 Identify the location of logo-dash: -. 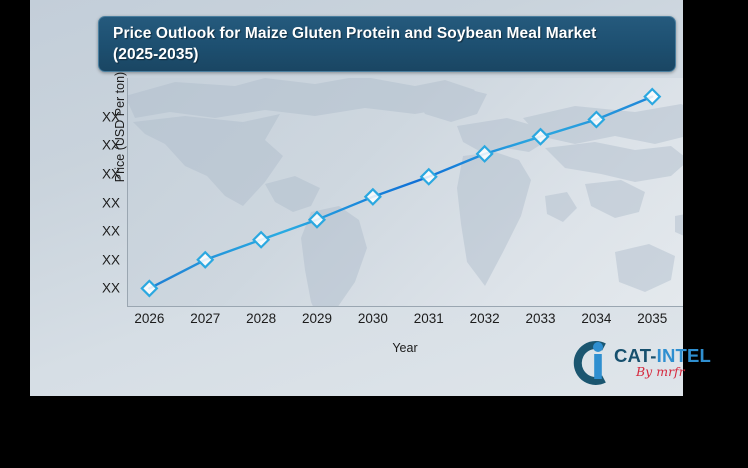
(653, 355).